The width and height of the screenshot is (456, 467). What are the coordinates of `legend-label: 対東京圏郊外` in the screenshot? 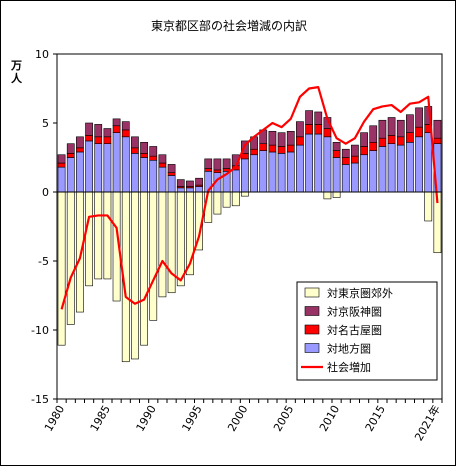 It's located at (360, 293).